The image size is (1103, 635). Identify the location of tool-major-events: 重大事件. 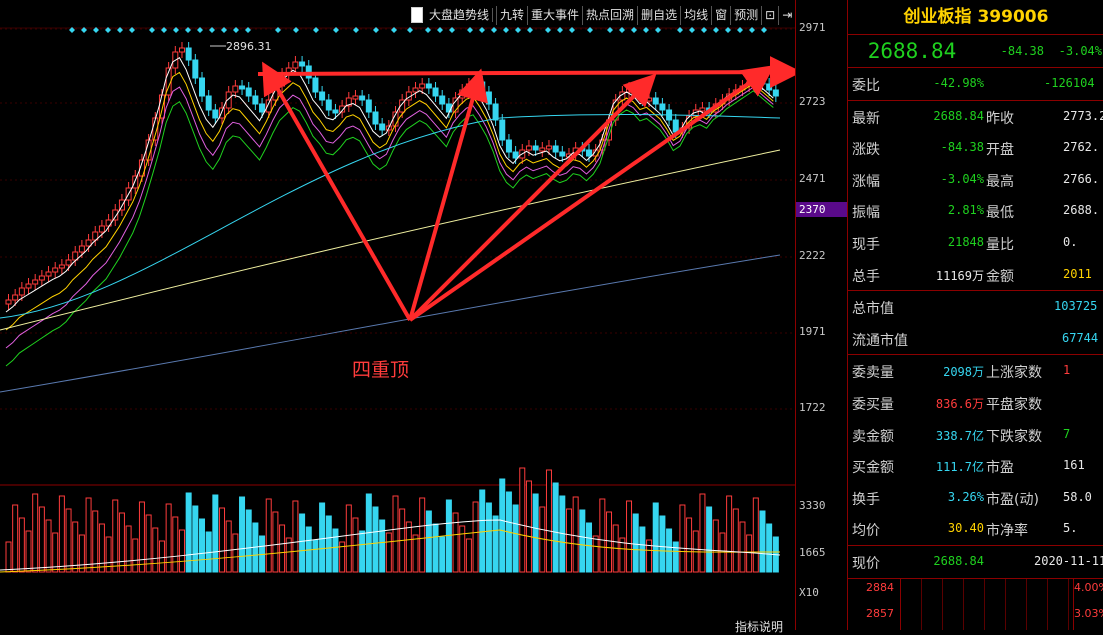
(556, 15).